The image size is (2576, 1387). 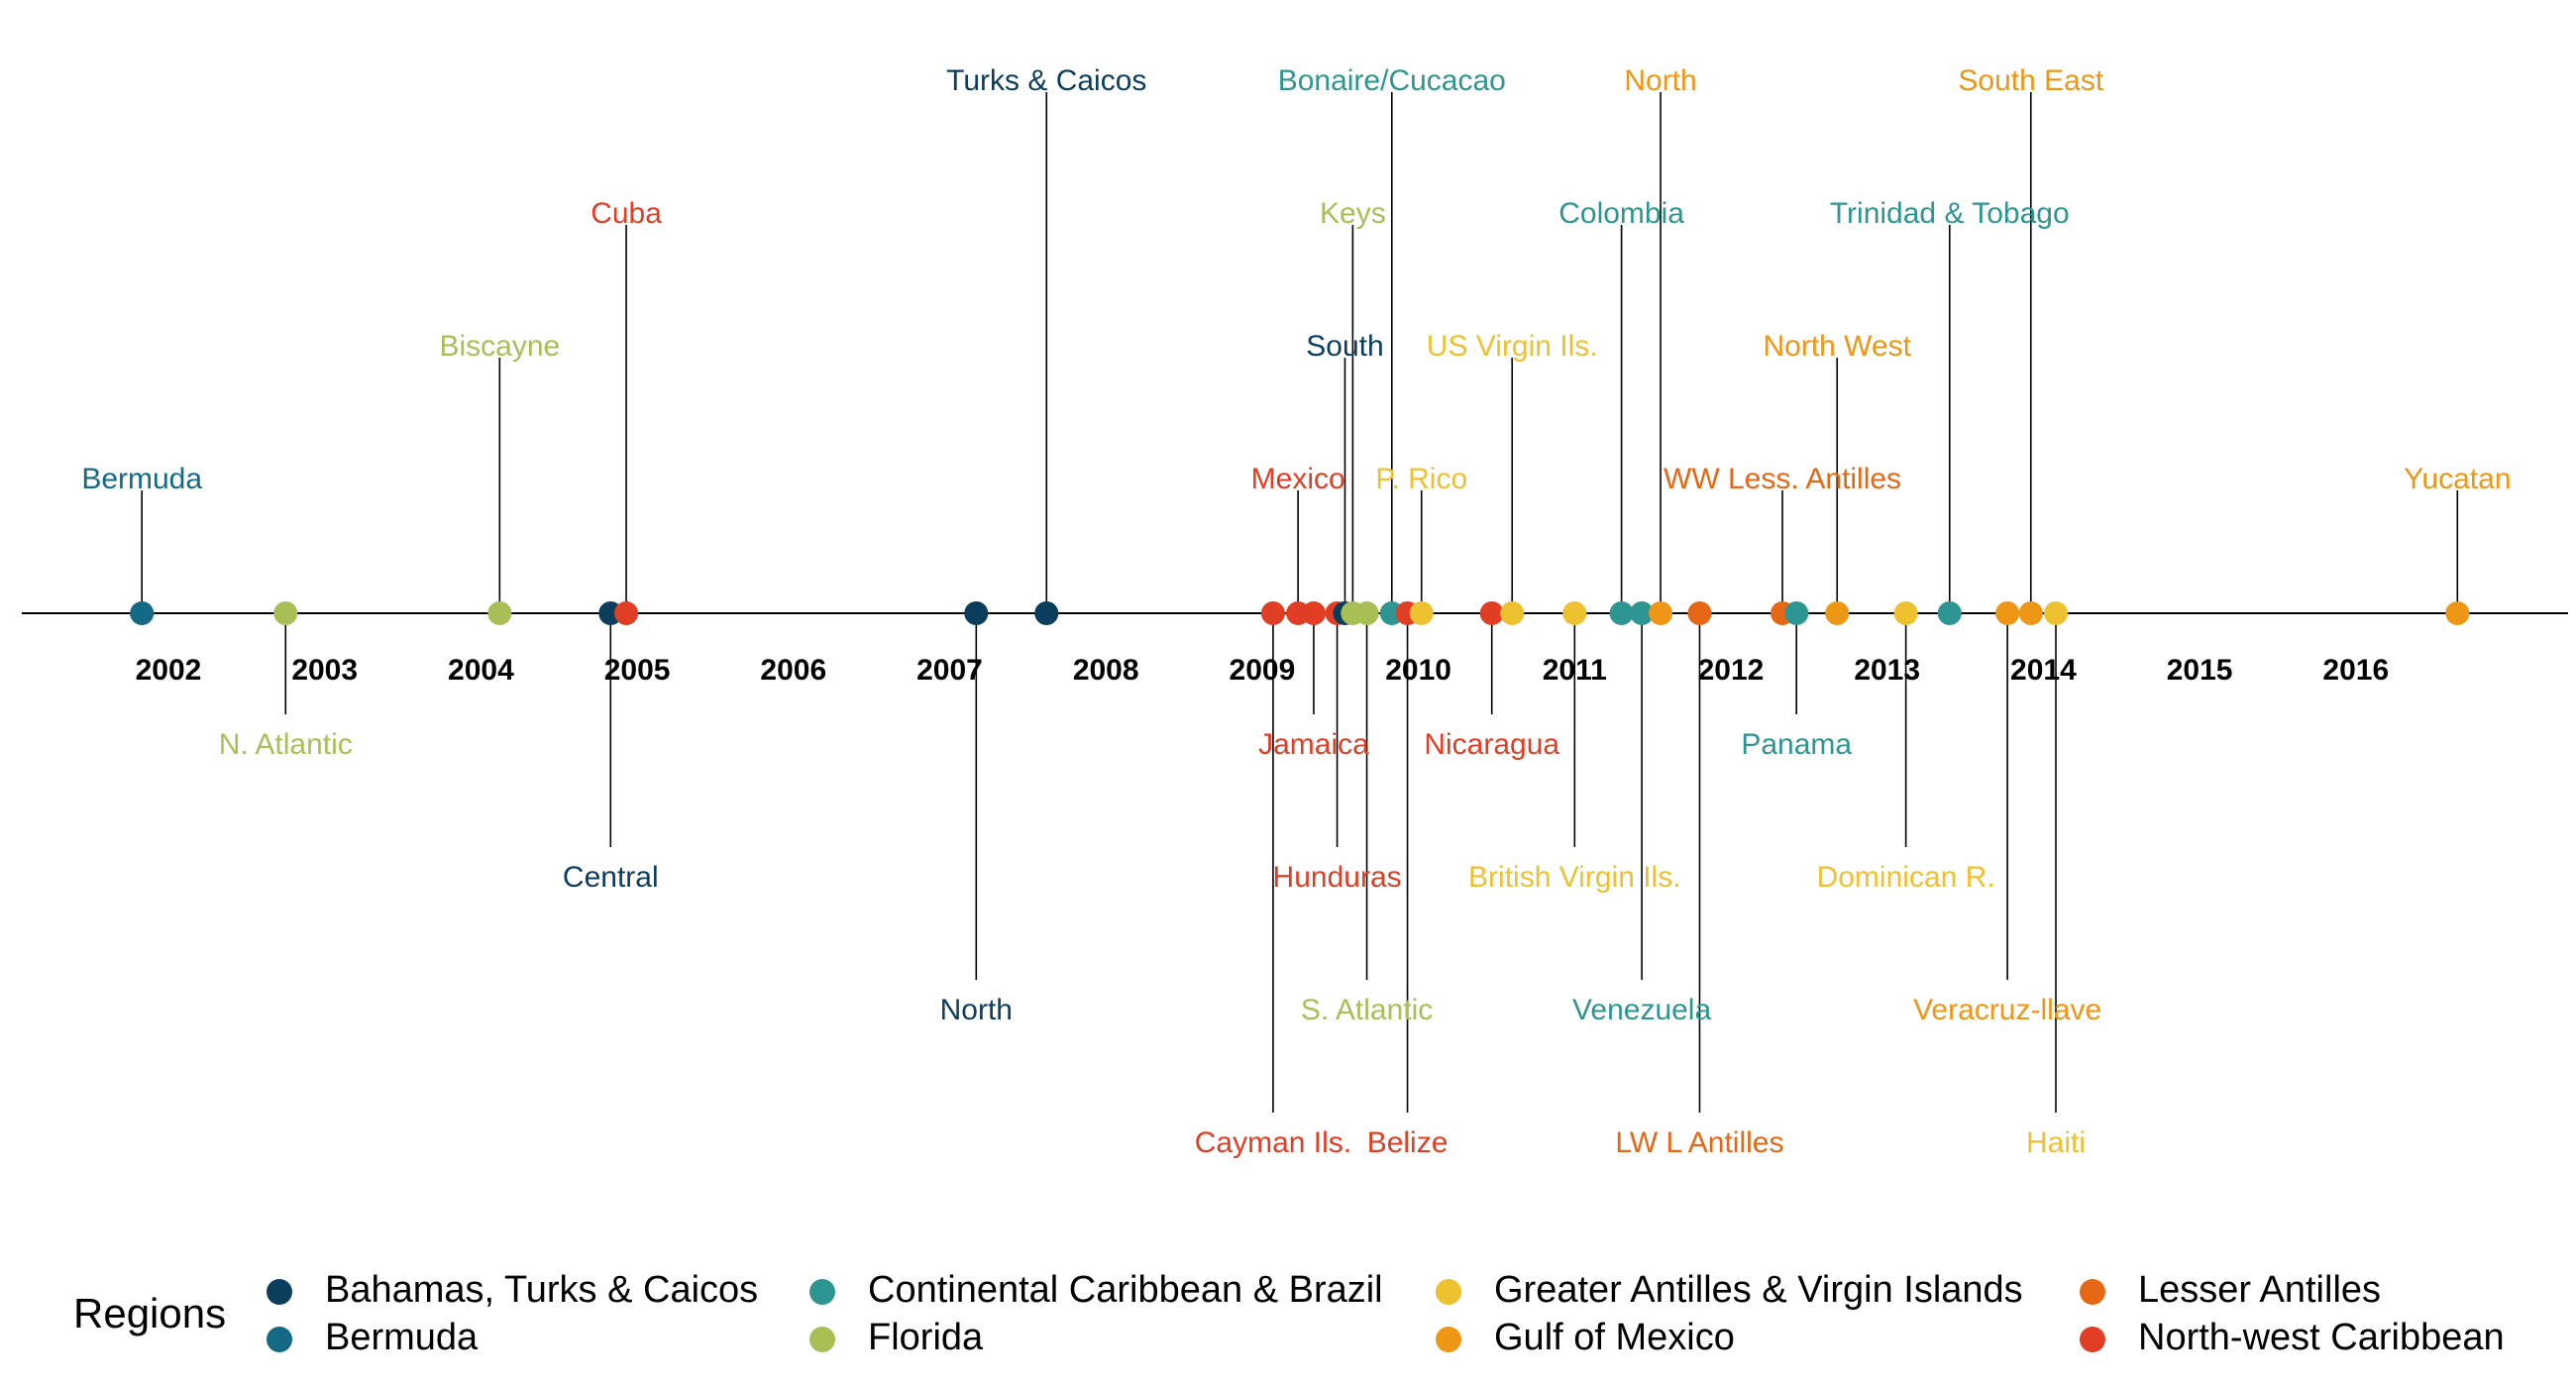 What do you see at coordinates (2043, 670) in the screenshot?
I see `year-tick-label: 2014` at bounding box center [2043, 670].